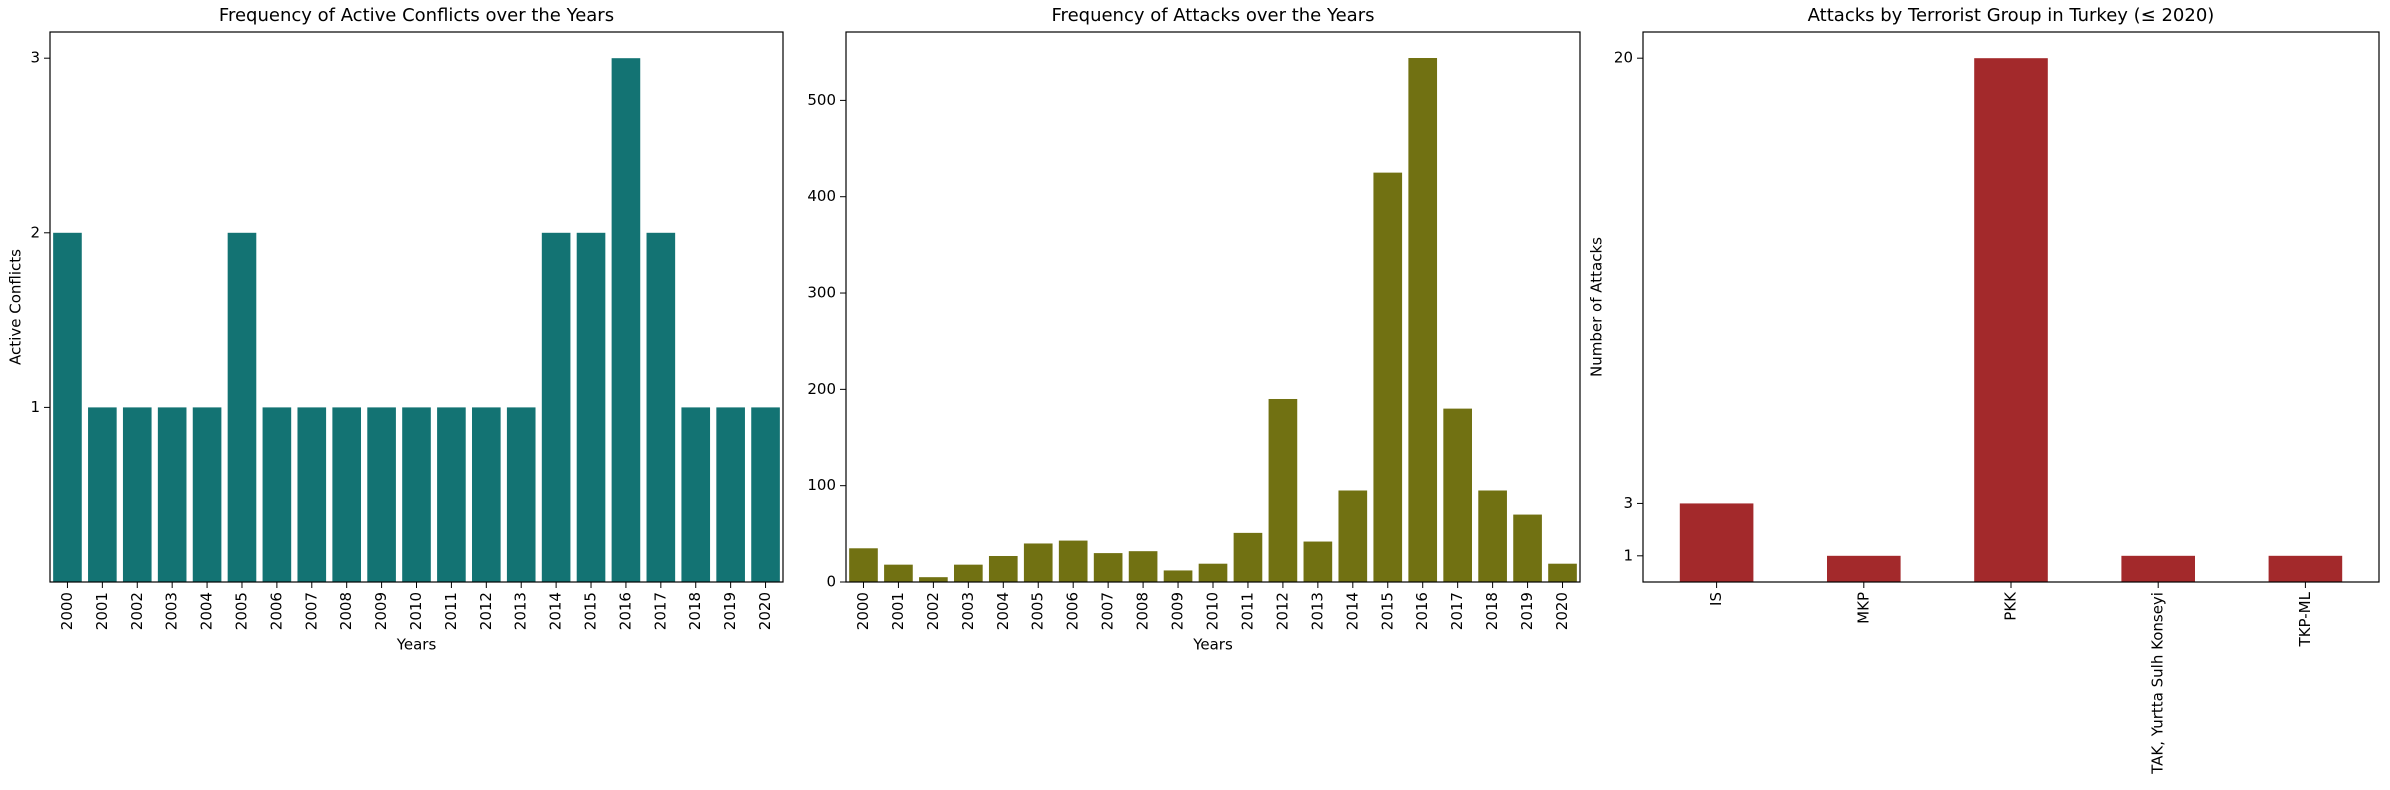  What do you see at coordinates (831, 582) in the screenshot?
I see `y-tick-label: 0` at bounding box center [831, 582].